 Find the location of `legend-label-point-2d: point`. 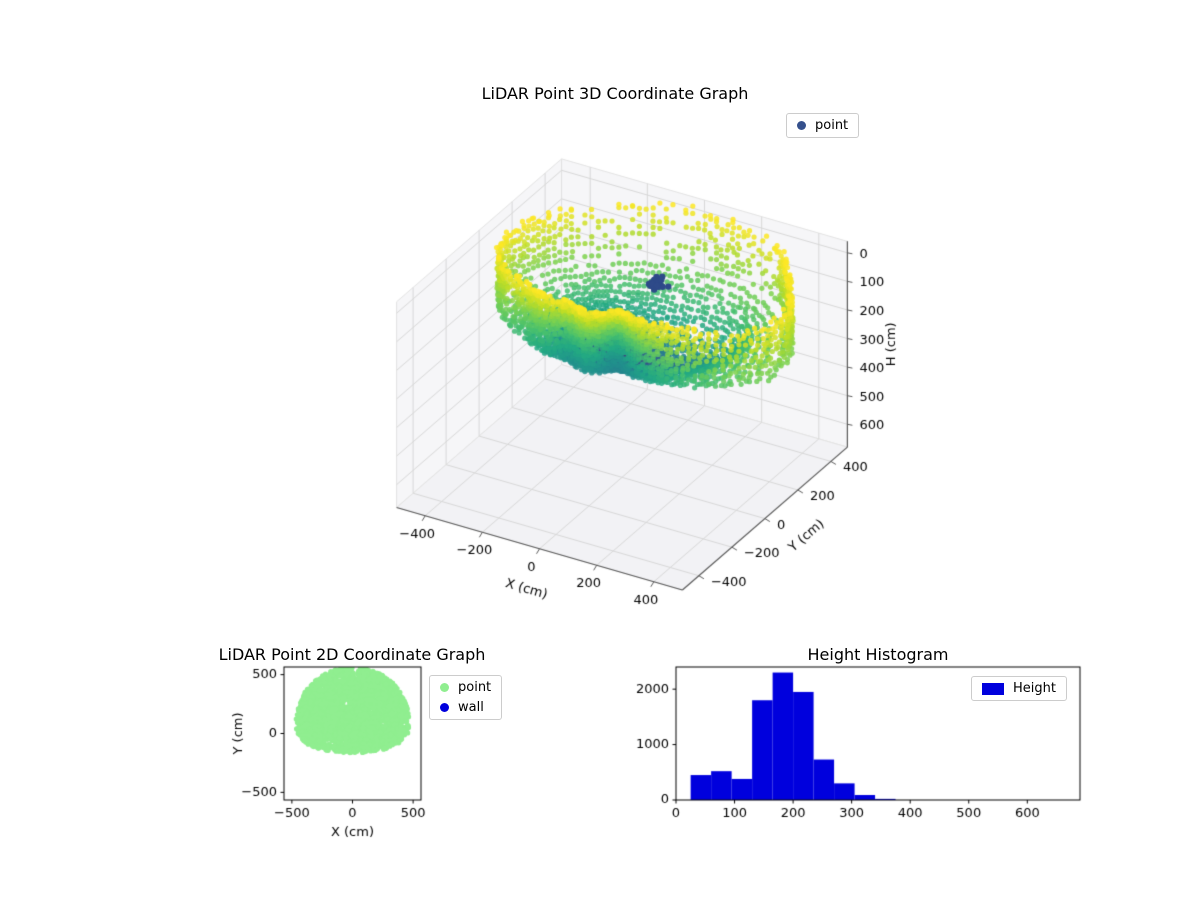

legend-label-point-2d: point is located at coordinates (475, 687).